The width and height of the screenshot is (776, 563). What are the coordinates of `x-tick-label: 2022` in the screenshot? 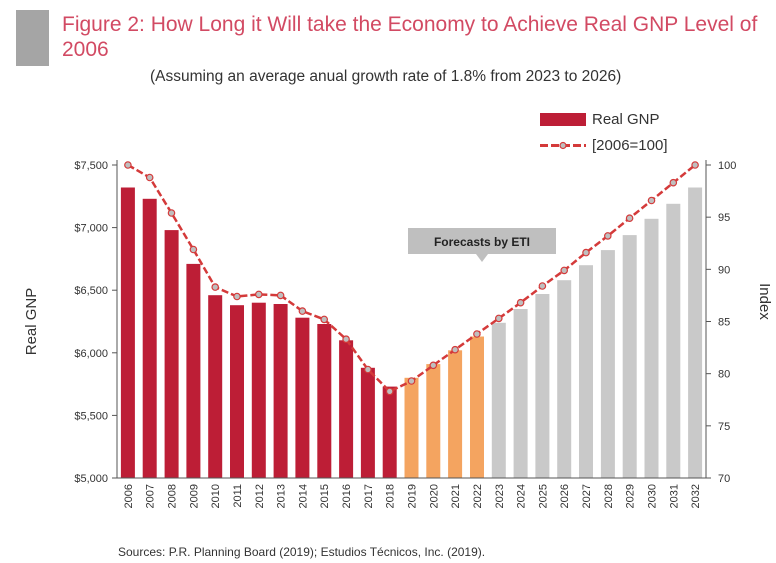 It's located at (478, 496).